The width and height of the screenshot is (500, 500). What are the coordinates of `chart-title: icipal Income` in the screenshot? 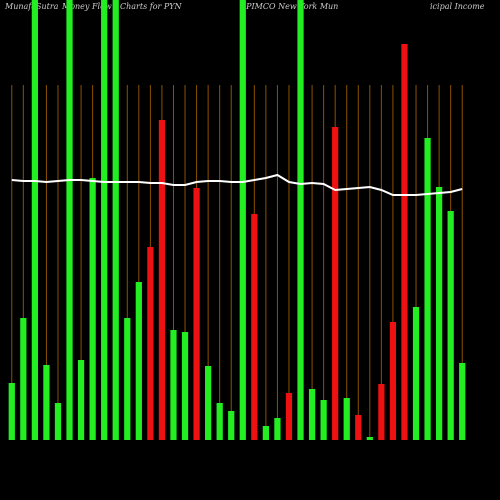 It's located at (457, 6).